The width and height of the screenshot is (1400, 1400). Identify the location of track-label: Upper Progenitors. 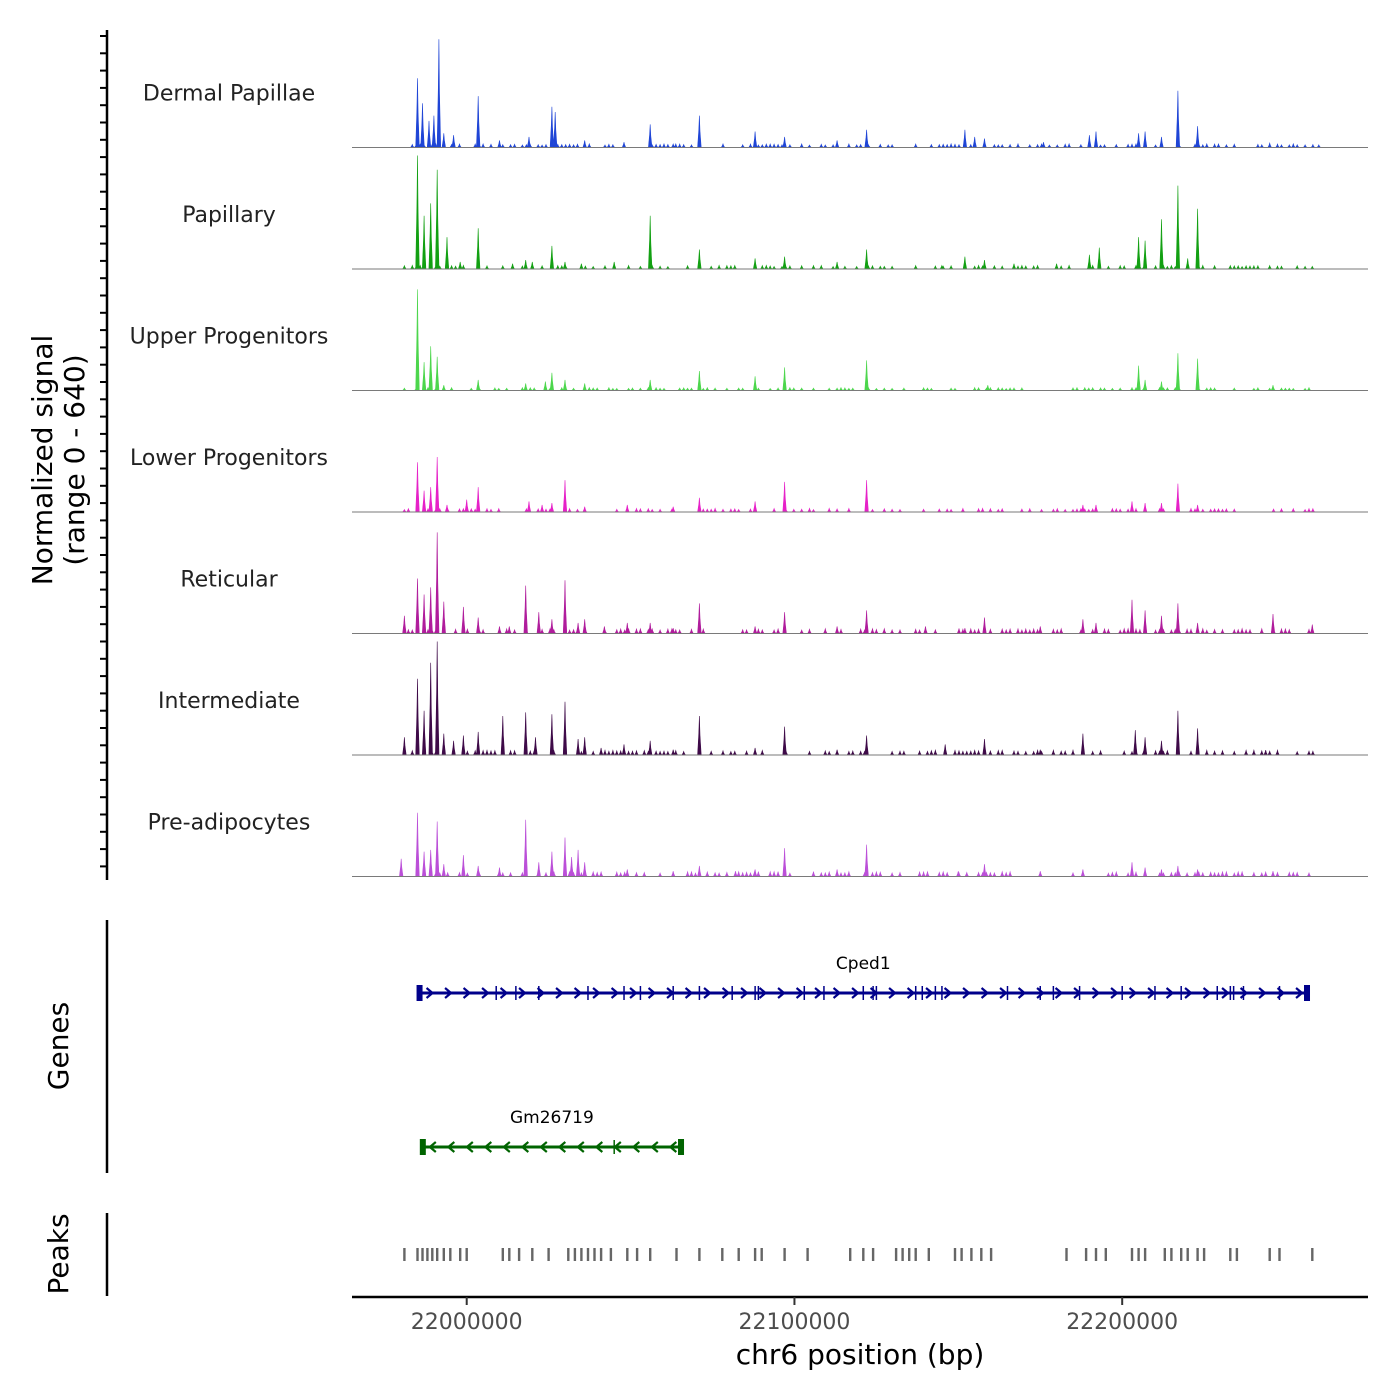
(229, 337).